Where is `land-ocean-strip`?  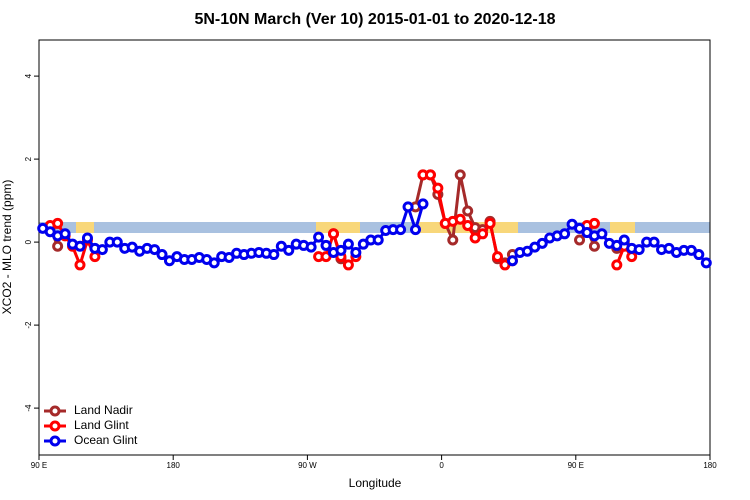
land-ocean-strip is located at coordinates (374, 227).